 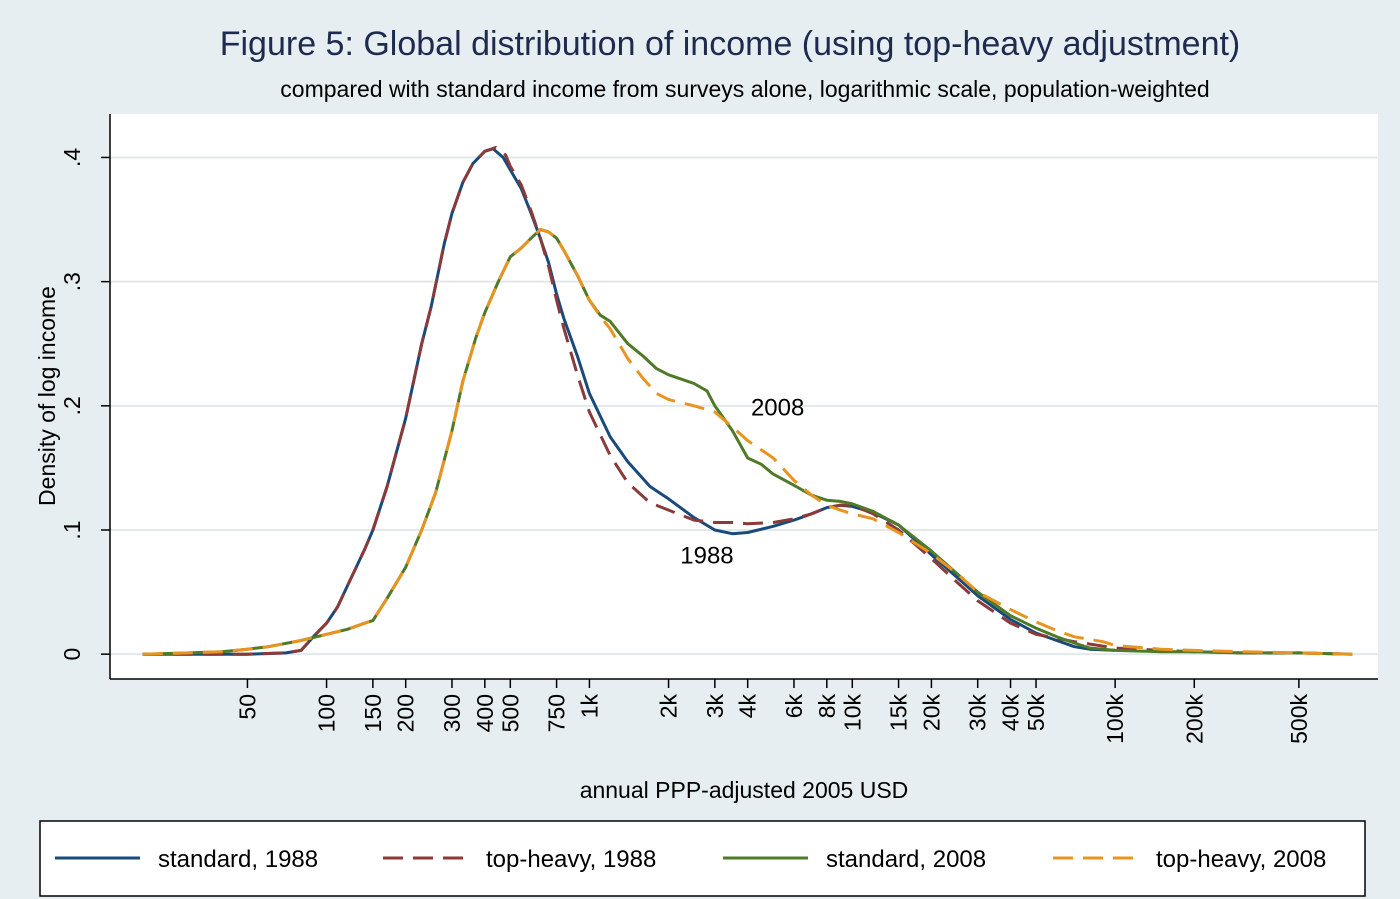 What do you see at coordinates (669, 706) in the screenshot?
I see `x-tick-label-9: 2k` at bounding box center [669, 706].